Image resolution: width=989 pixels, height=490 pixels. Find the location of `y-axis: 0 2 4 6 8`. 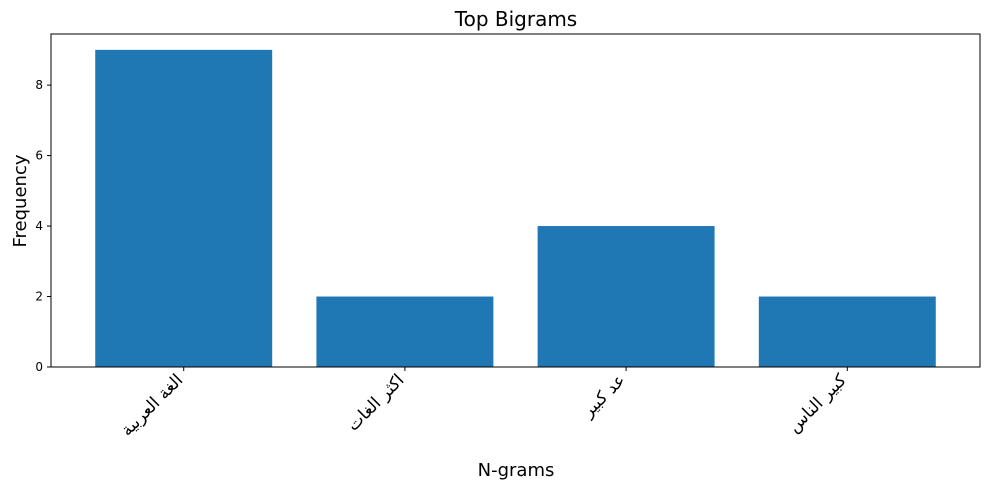

y-axis: 0 2 4 6 8 is located at coordinates (43, 226).